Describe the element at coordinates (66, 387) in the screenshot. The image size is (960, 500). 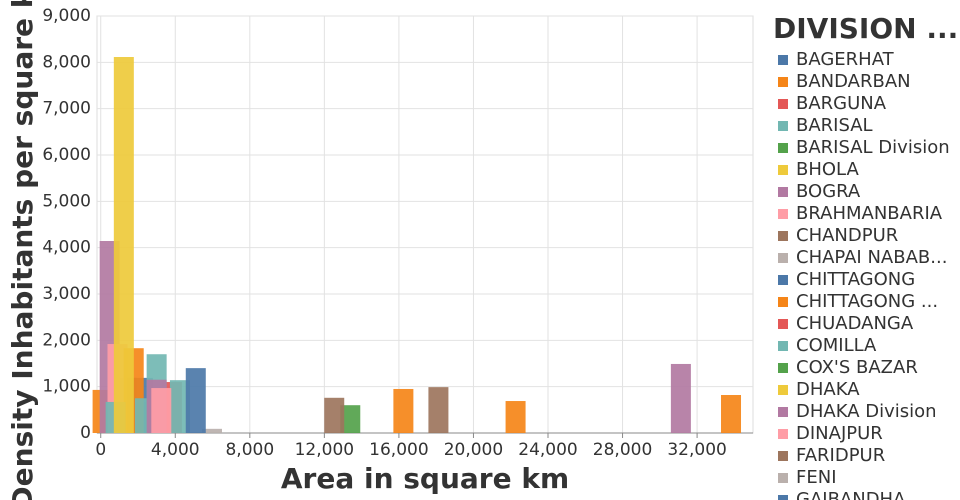
I see `y-tick-label: 1,000` at that location.